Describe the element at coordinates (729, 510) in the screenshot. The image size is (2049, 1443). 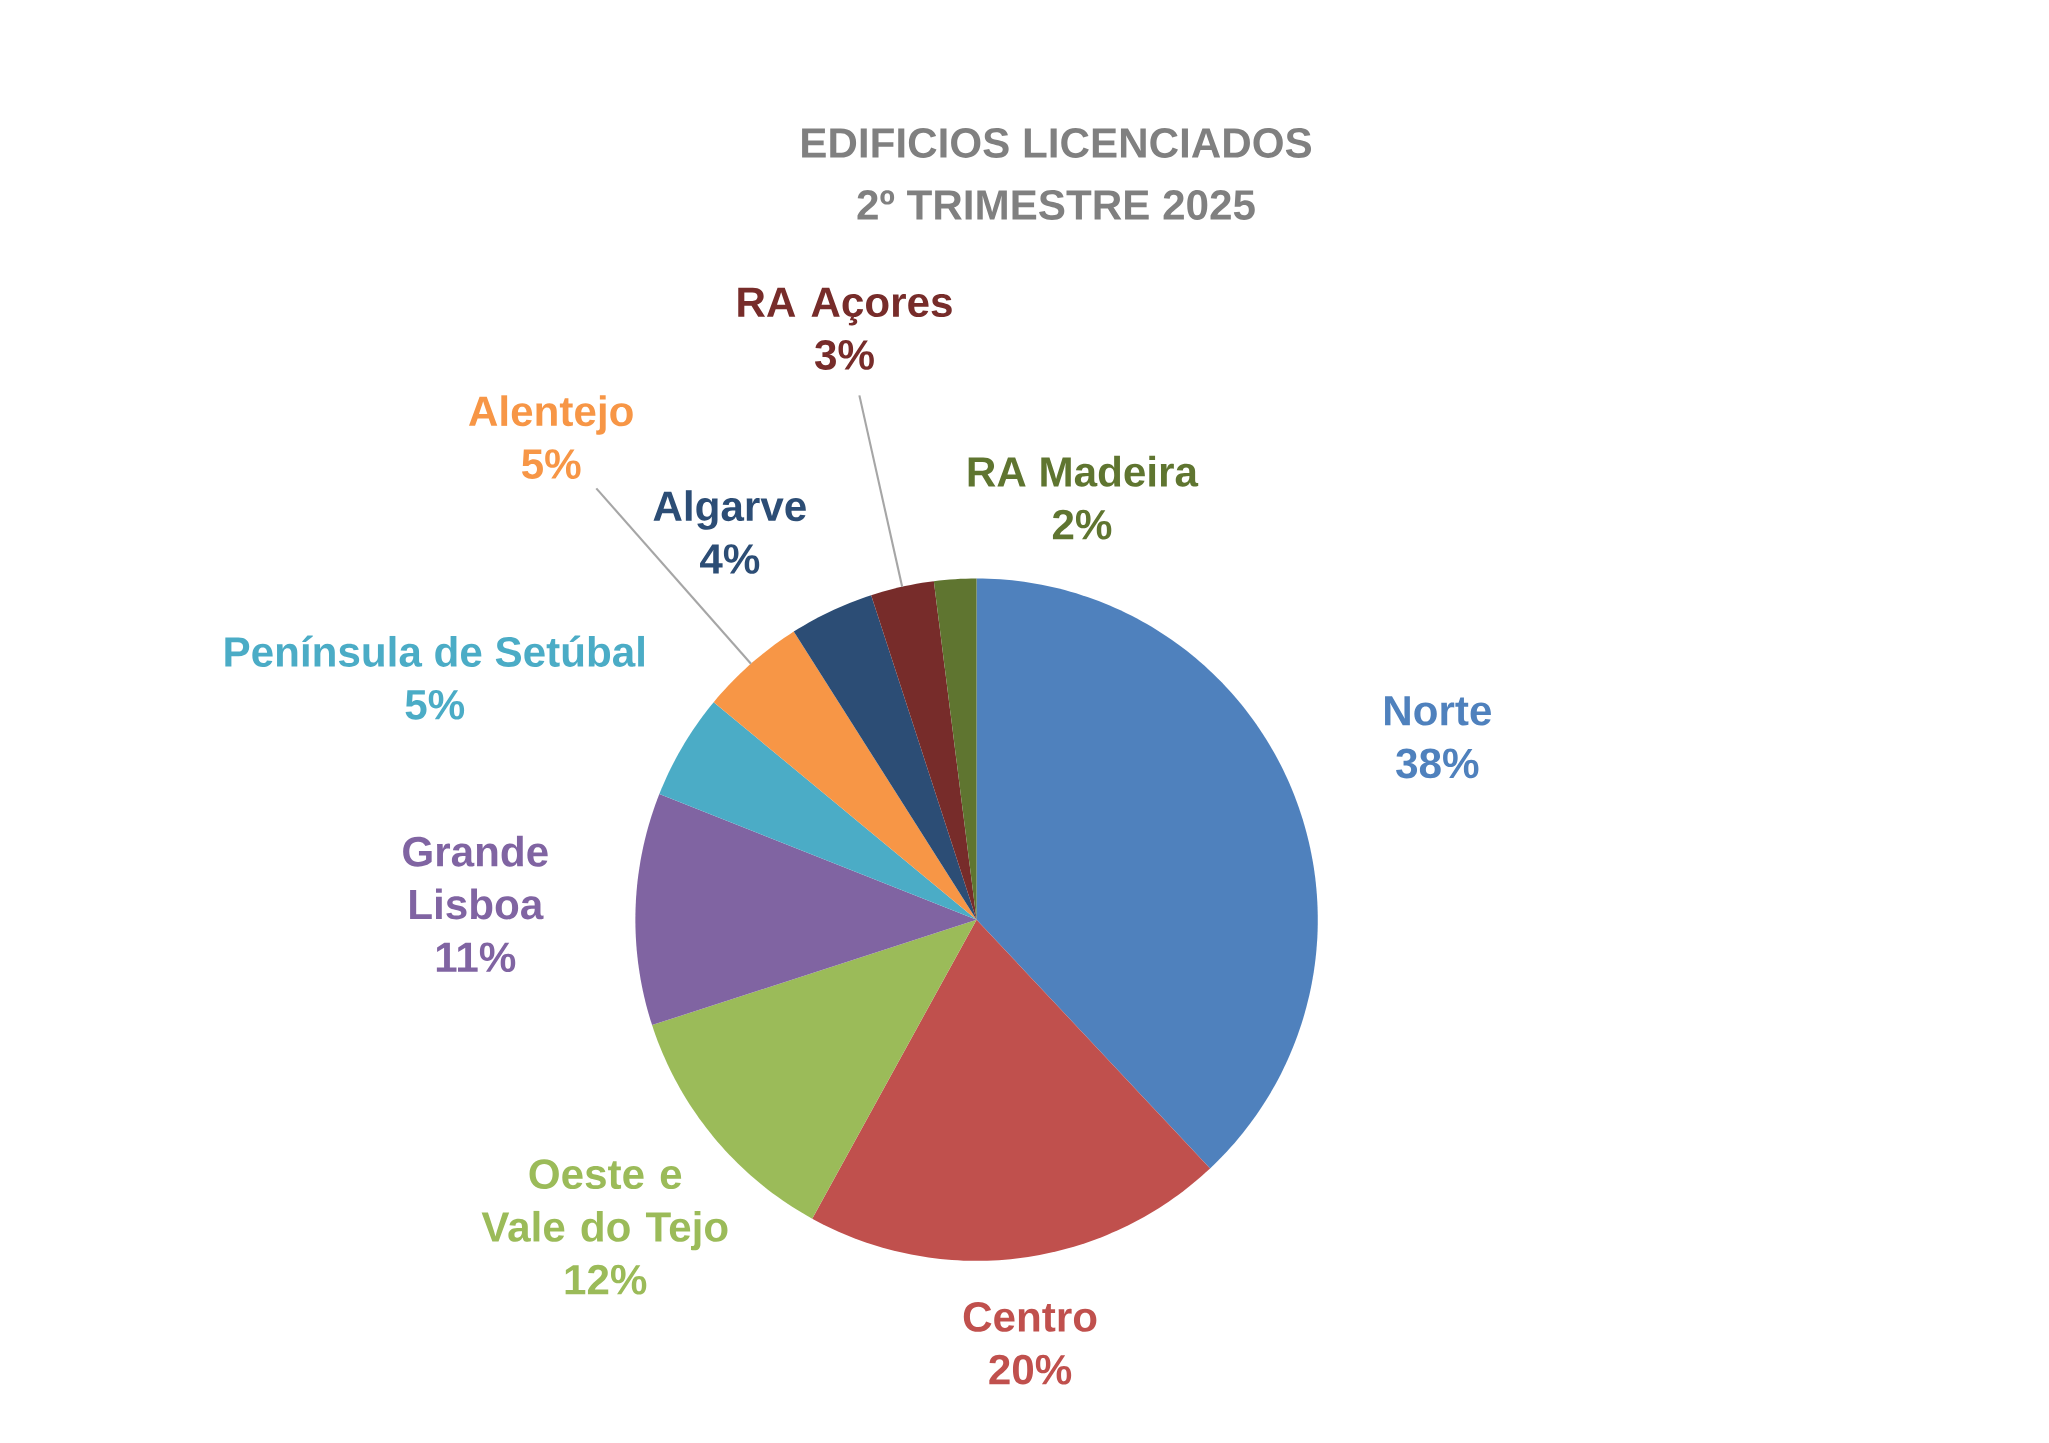
I see `slice-label: Algarve` at that location.